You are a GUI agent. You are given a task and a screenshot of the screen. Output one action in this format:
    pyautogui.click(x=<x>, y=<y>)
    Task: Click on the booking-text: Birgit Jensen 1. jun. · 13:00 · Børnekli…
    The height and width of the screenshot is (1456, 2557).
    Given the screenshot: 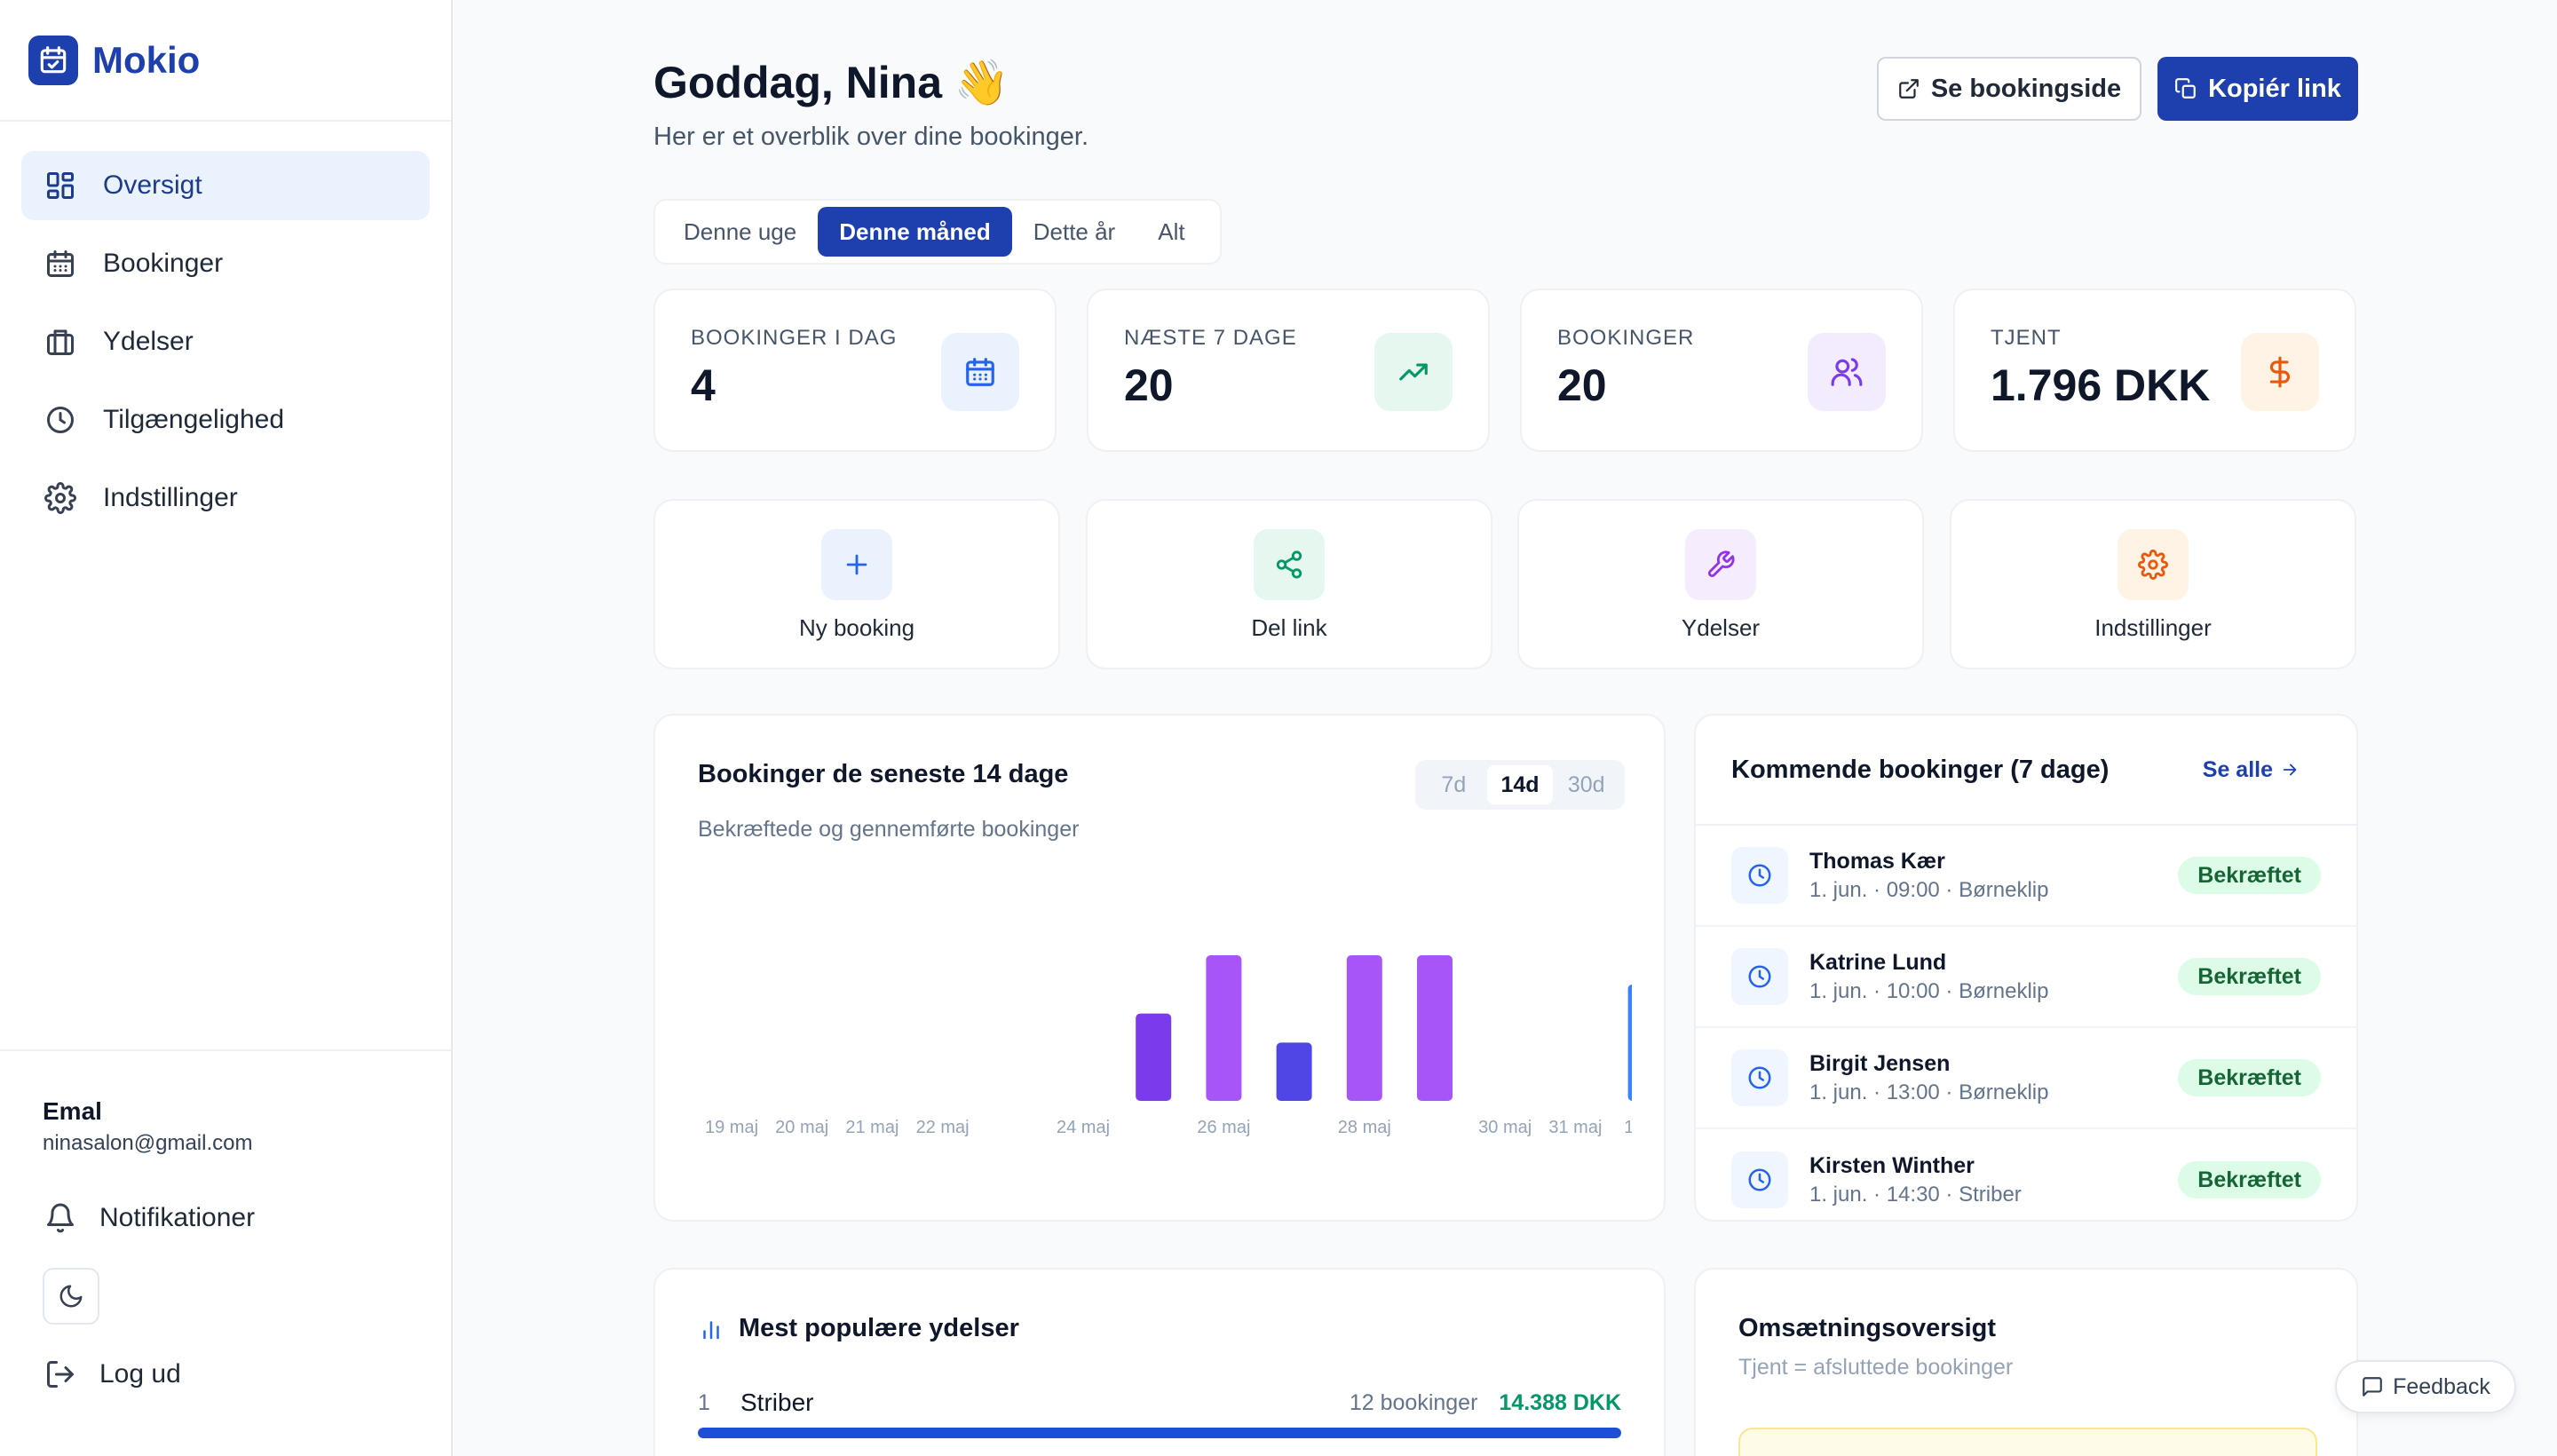 What is the action you would take?
    pyautogui.click(x=1993, y=1078)
    